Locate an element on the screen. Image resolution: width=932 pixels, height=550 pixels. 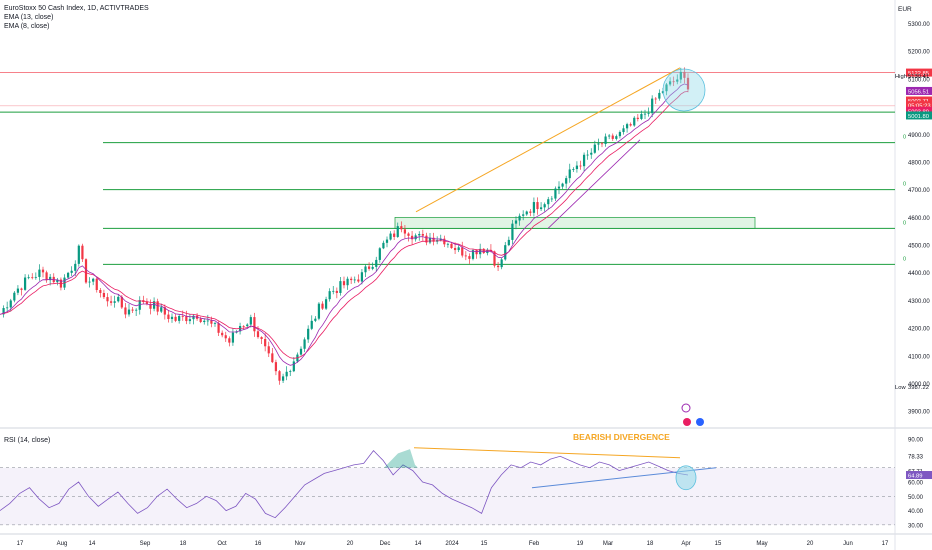
low-label: Low is located at coordinates (900, 388).